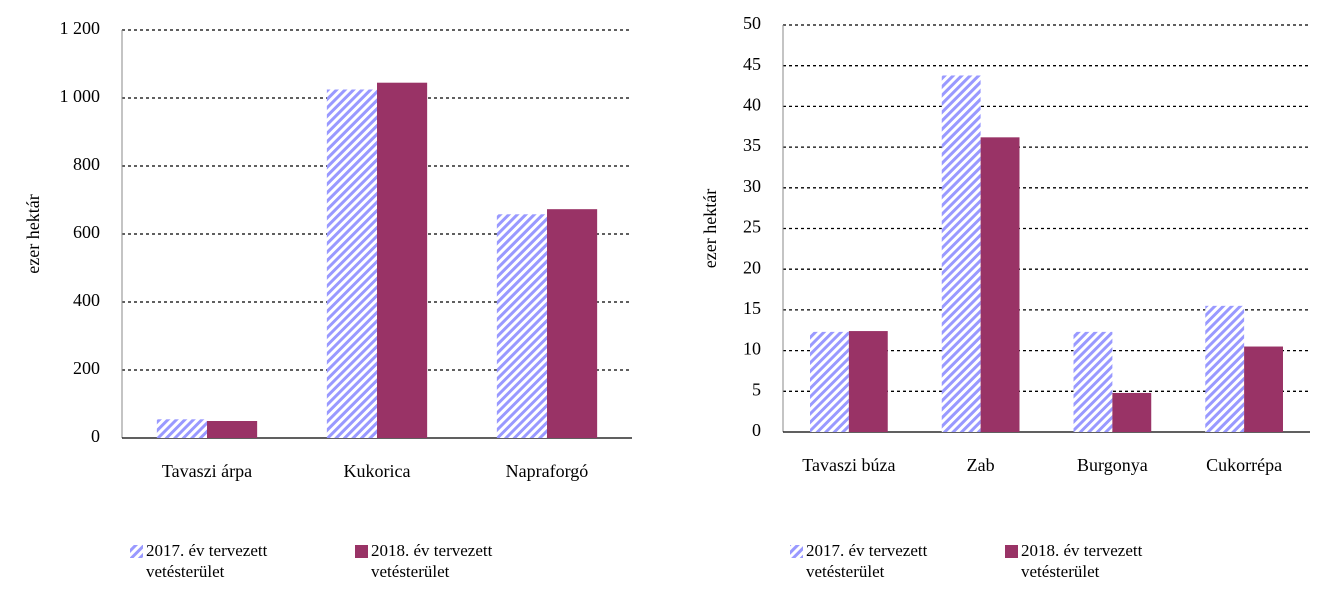 Image resolution: width=1324 pixels, height=614 pixels. What do you see at coordinates (80, 28) in the screenshot?
I see `y-tick-label: 1 200` at bounding box center [80, 28].